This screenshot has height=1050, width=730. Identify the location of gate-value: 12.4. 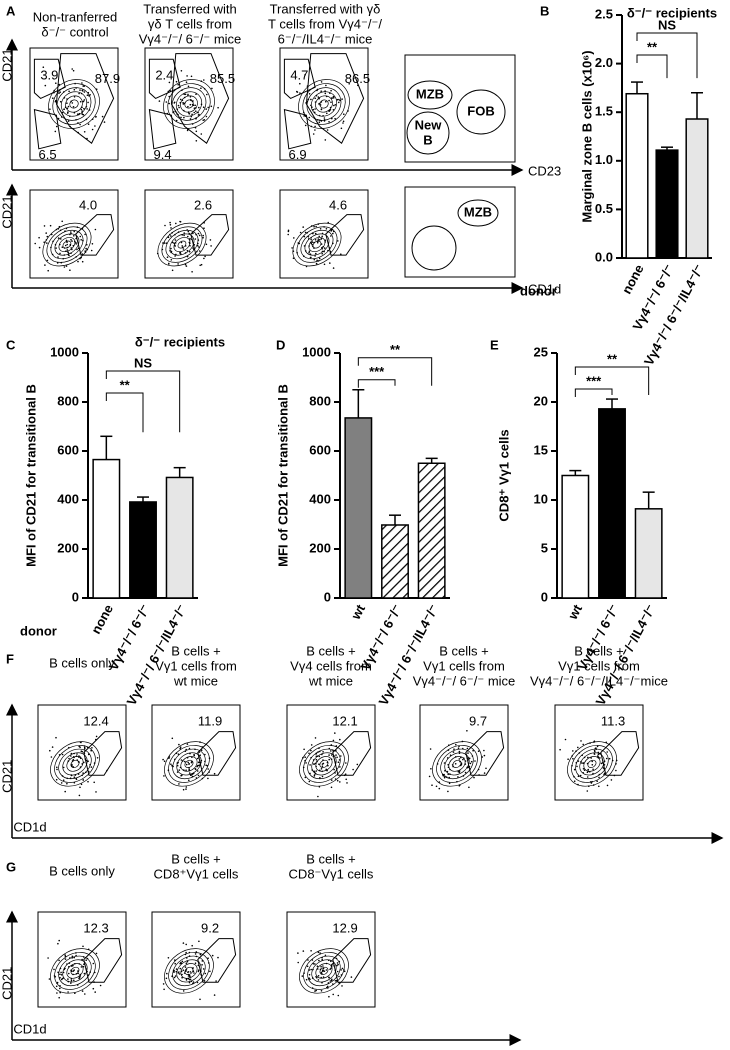
(95, 721).